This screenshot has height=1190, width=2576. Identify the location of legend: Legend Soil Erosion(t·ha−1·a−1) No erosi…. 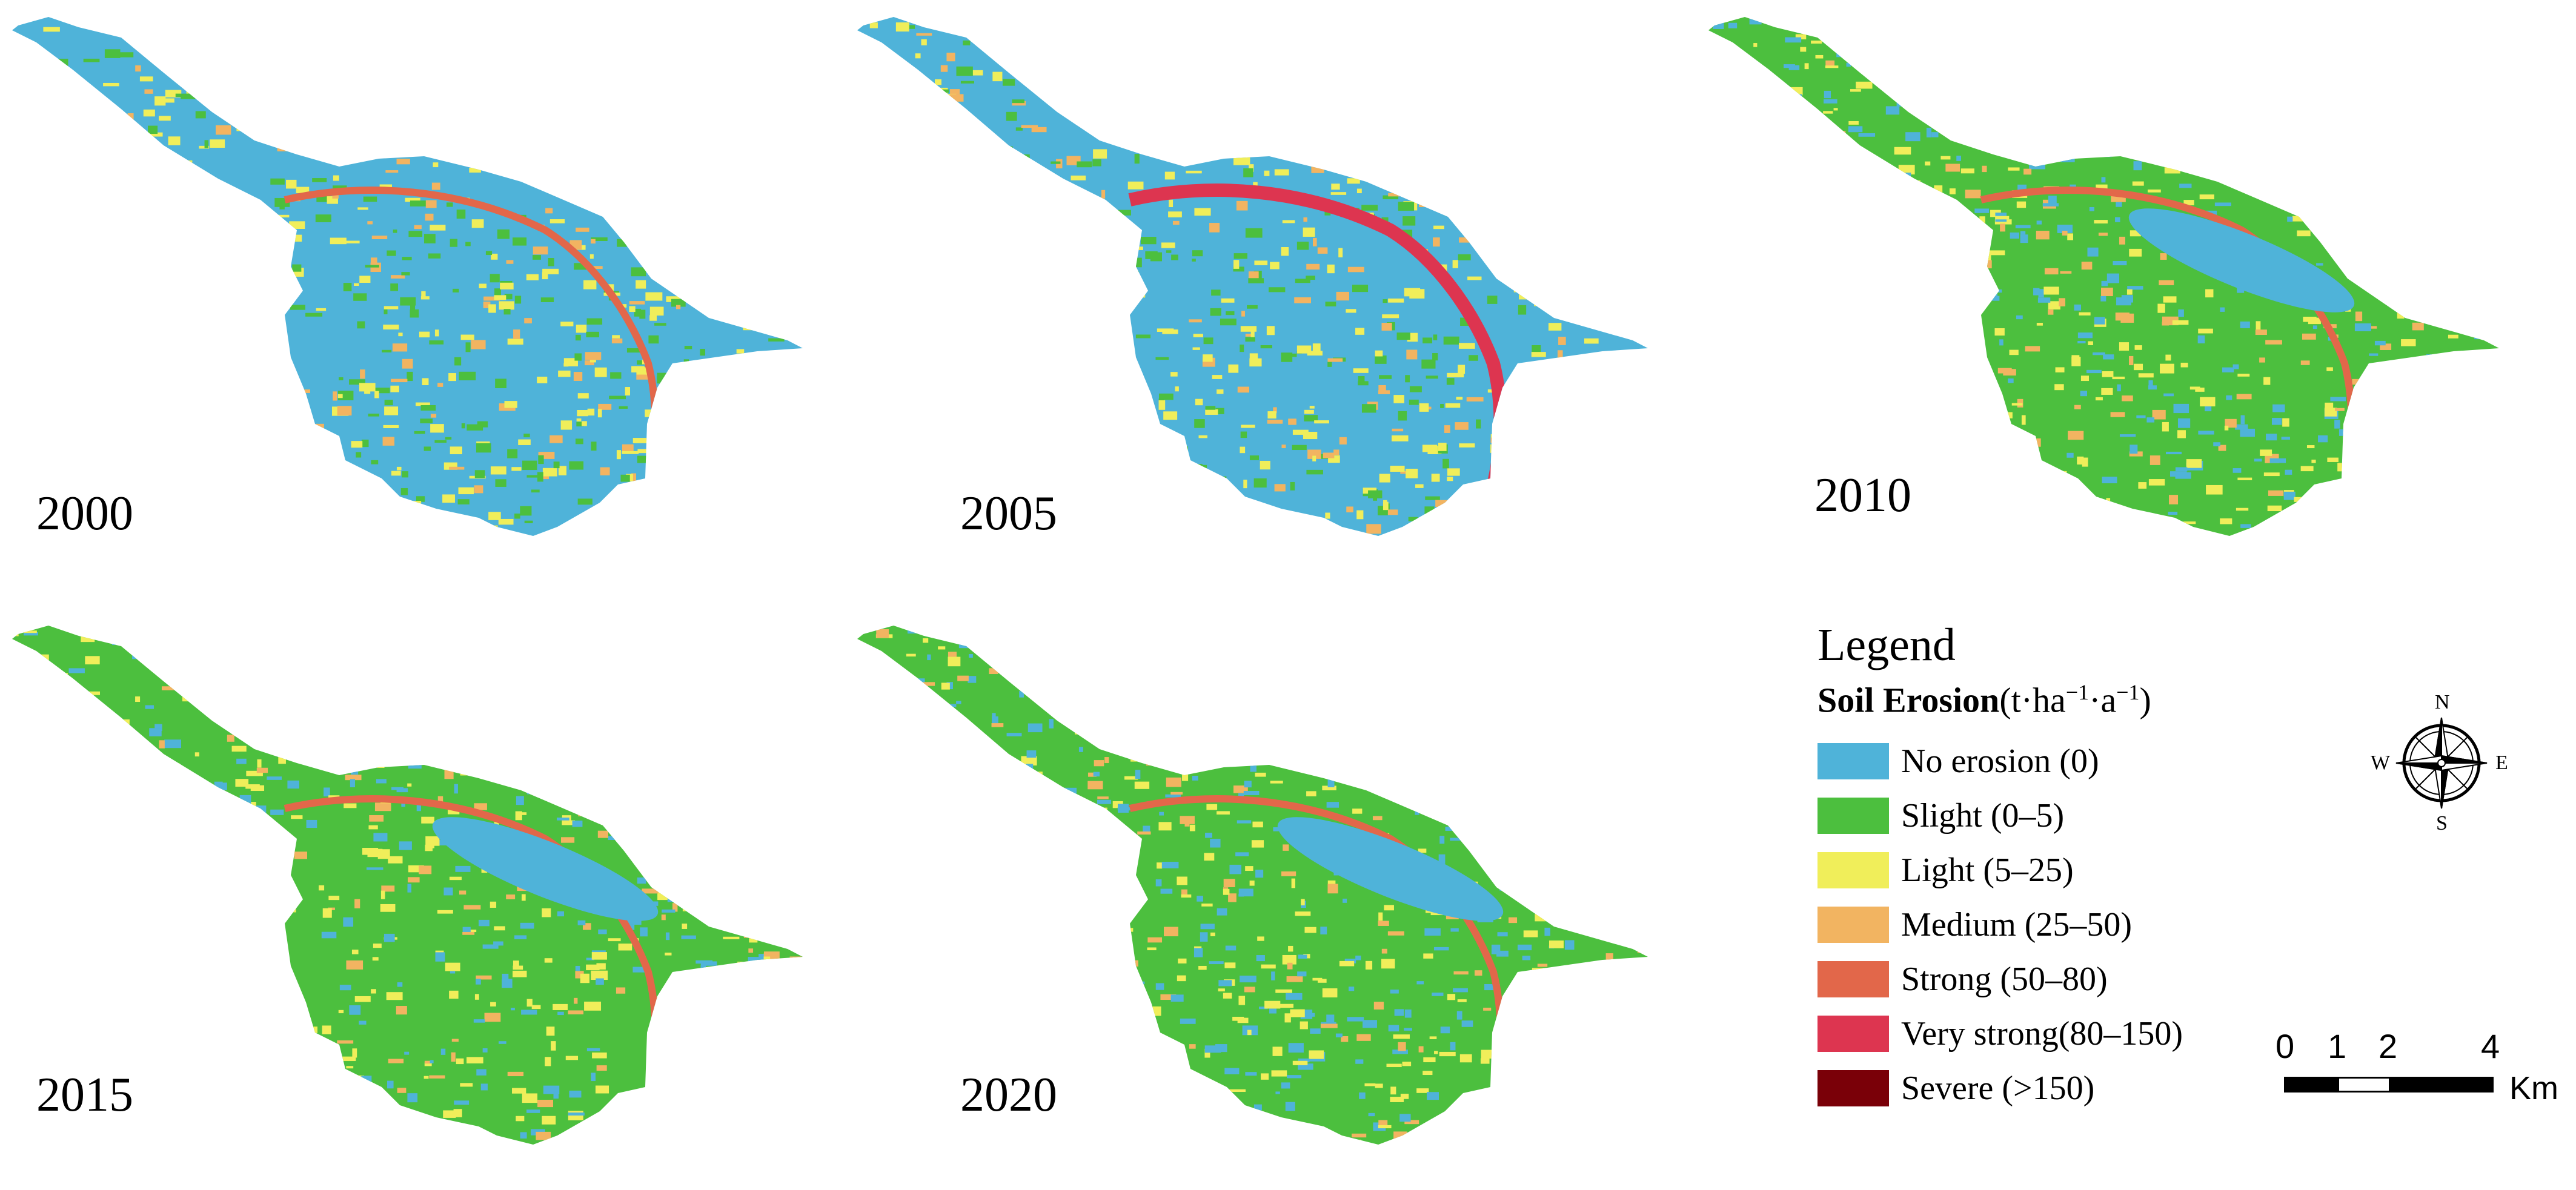
(2053, 866).